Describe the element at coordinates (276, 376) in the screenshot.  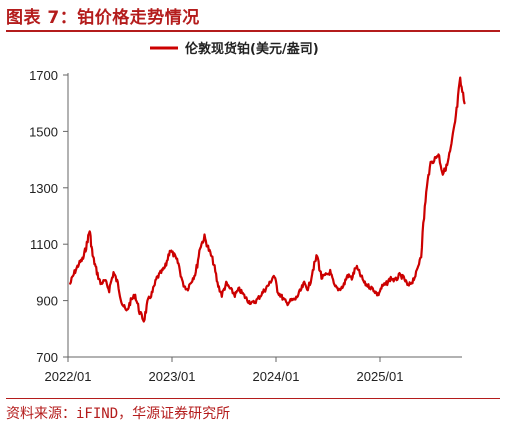
I see `x-tick-label: 2024/01` at that location.